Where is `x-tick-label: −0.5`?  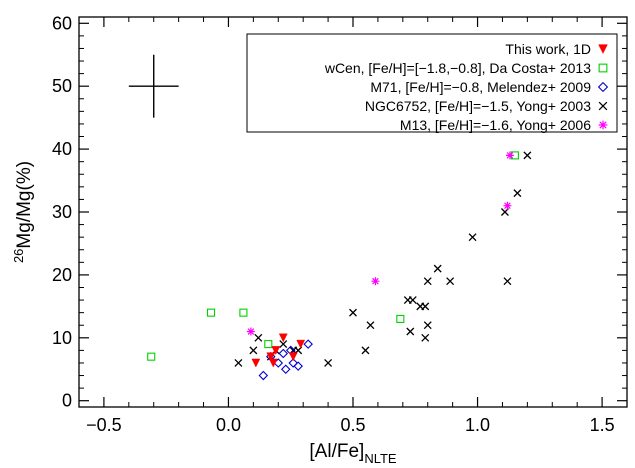 x-tick-label: −0.5 is located at coordinates (104, 425).